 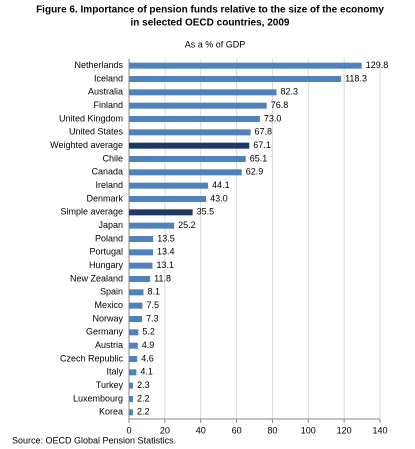 I want to click on y-tick-label: Chile, so click(x=112, y=158).